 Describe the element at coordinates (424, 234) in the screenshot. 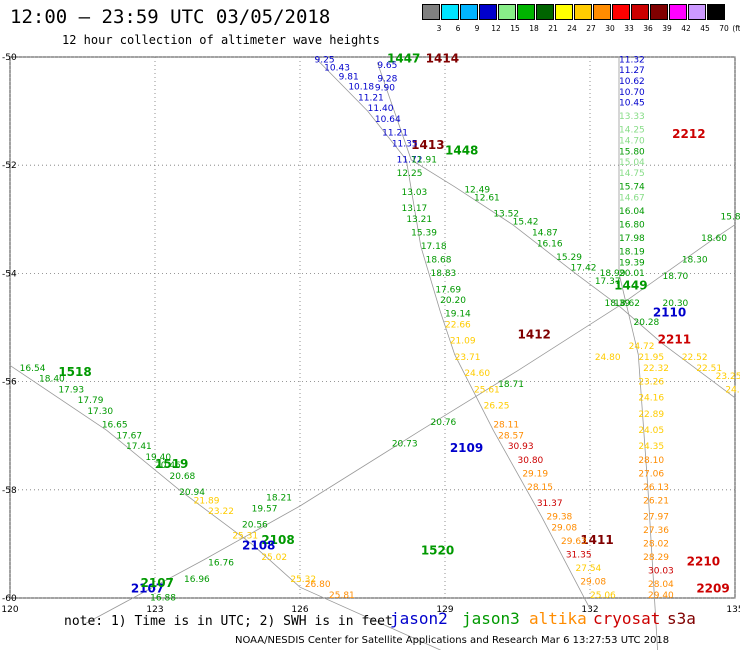

I see `wave-height-value: 15.39` at that location.